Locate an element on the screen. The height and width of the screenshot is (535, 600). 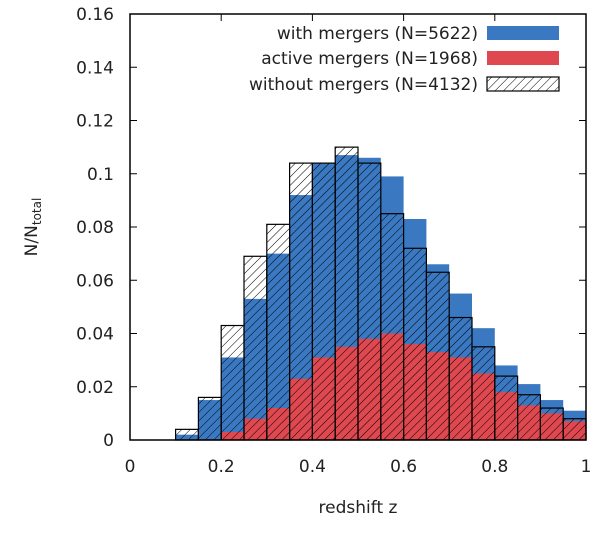
y-tick-label: 0 is located at coordinates (108, 441).